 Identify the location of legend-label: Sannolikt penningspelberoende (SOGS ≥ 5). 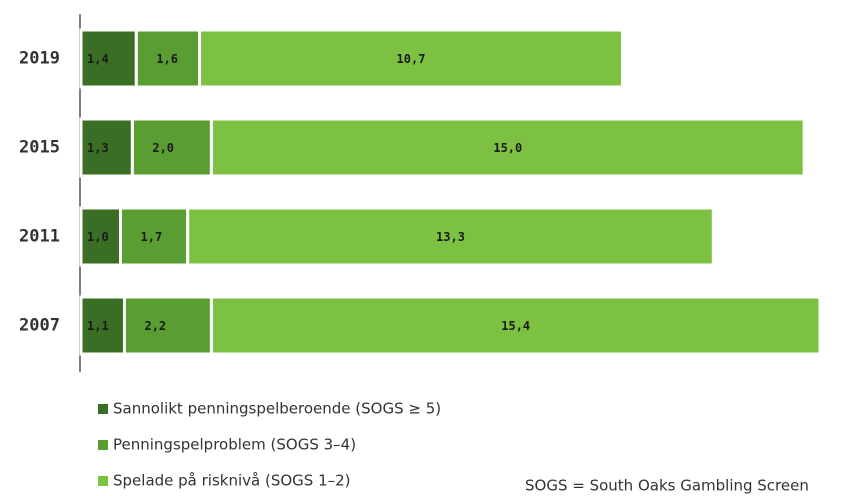
(277, 409).